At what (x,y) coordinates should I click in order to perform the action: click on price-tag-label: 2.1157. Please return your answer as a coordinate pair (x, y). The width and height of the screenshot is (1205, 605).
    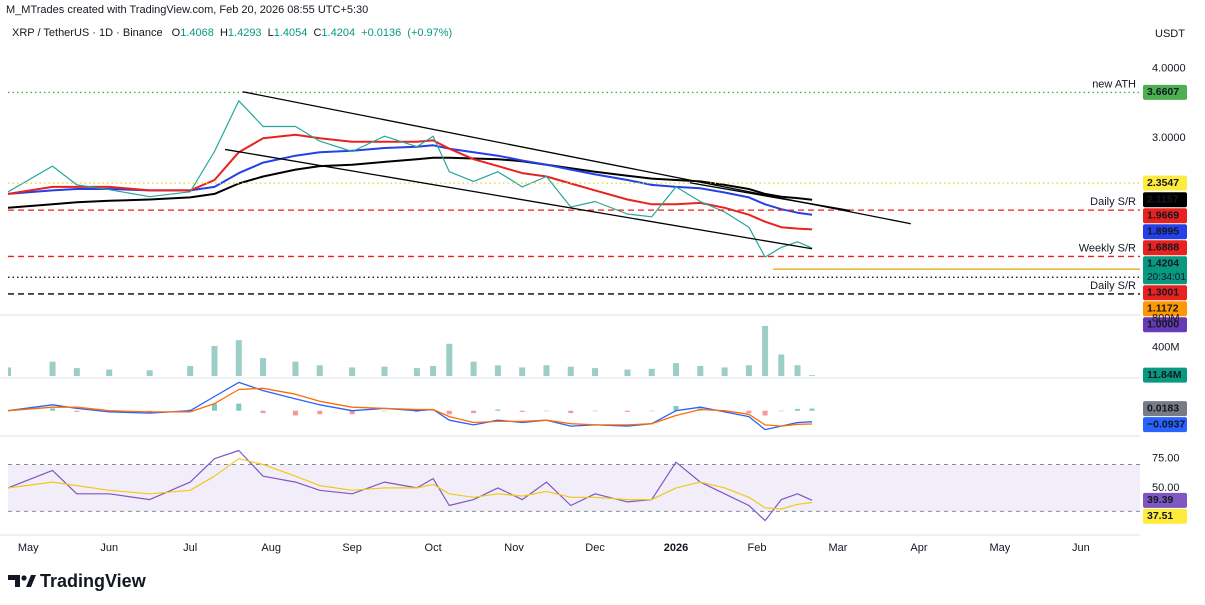
    Looking at the image, I should click on (1163, 200).